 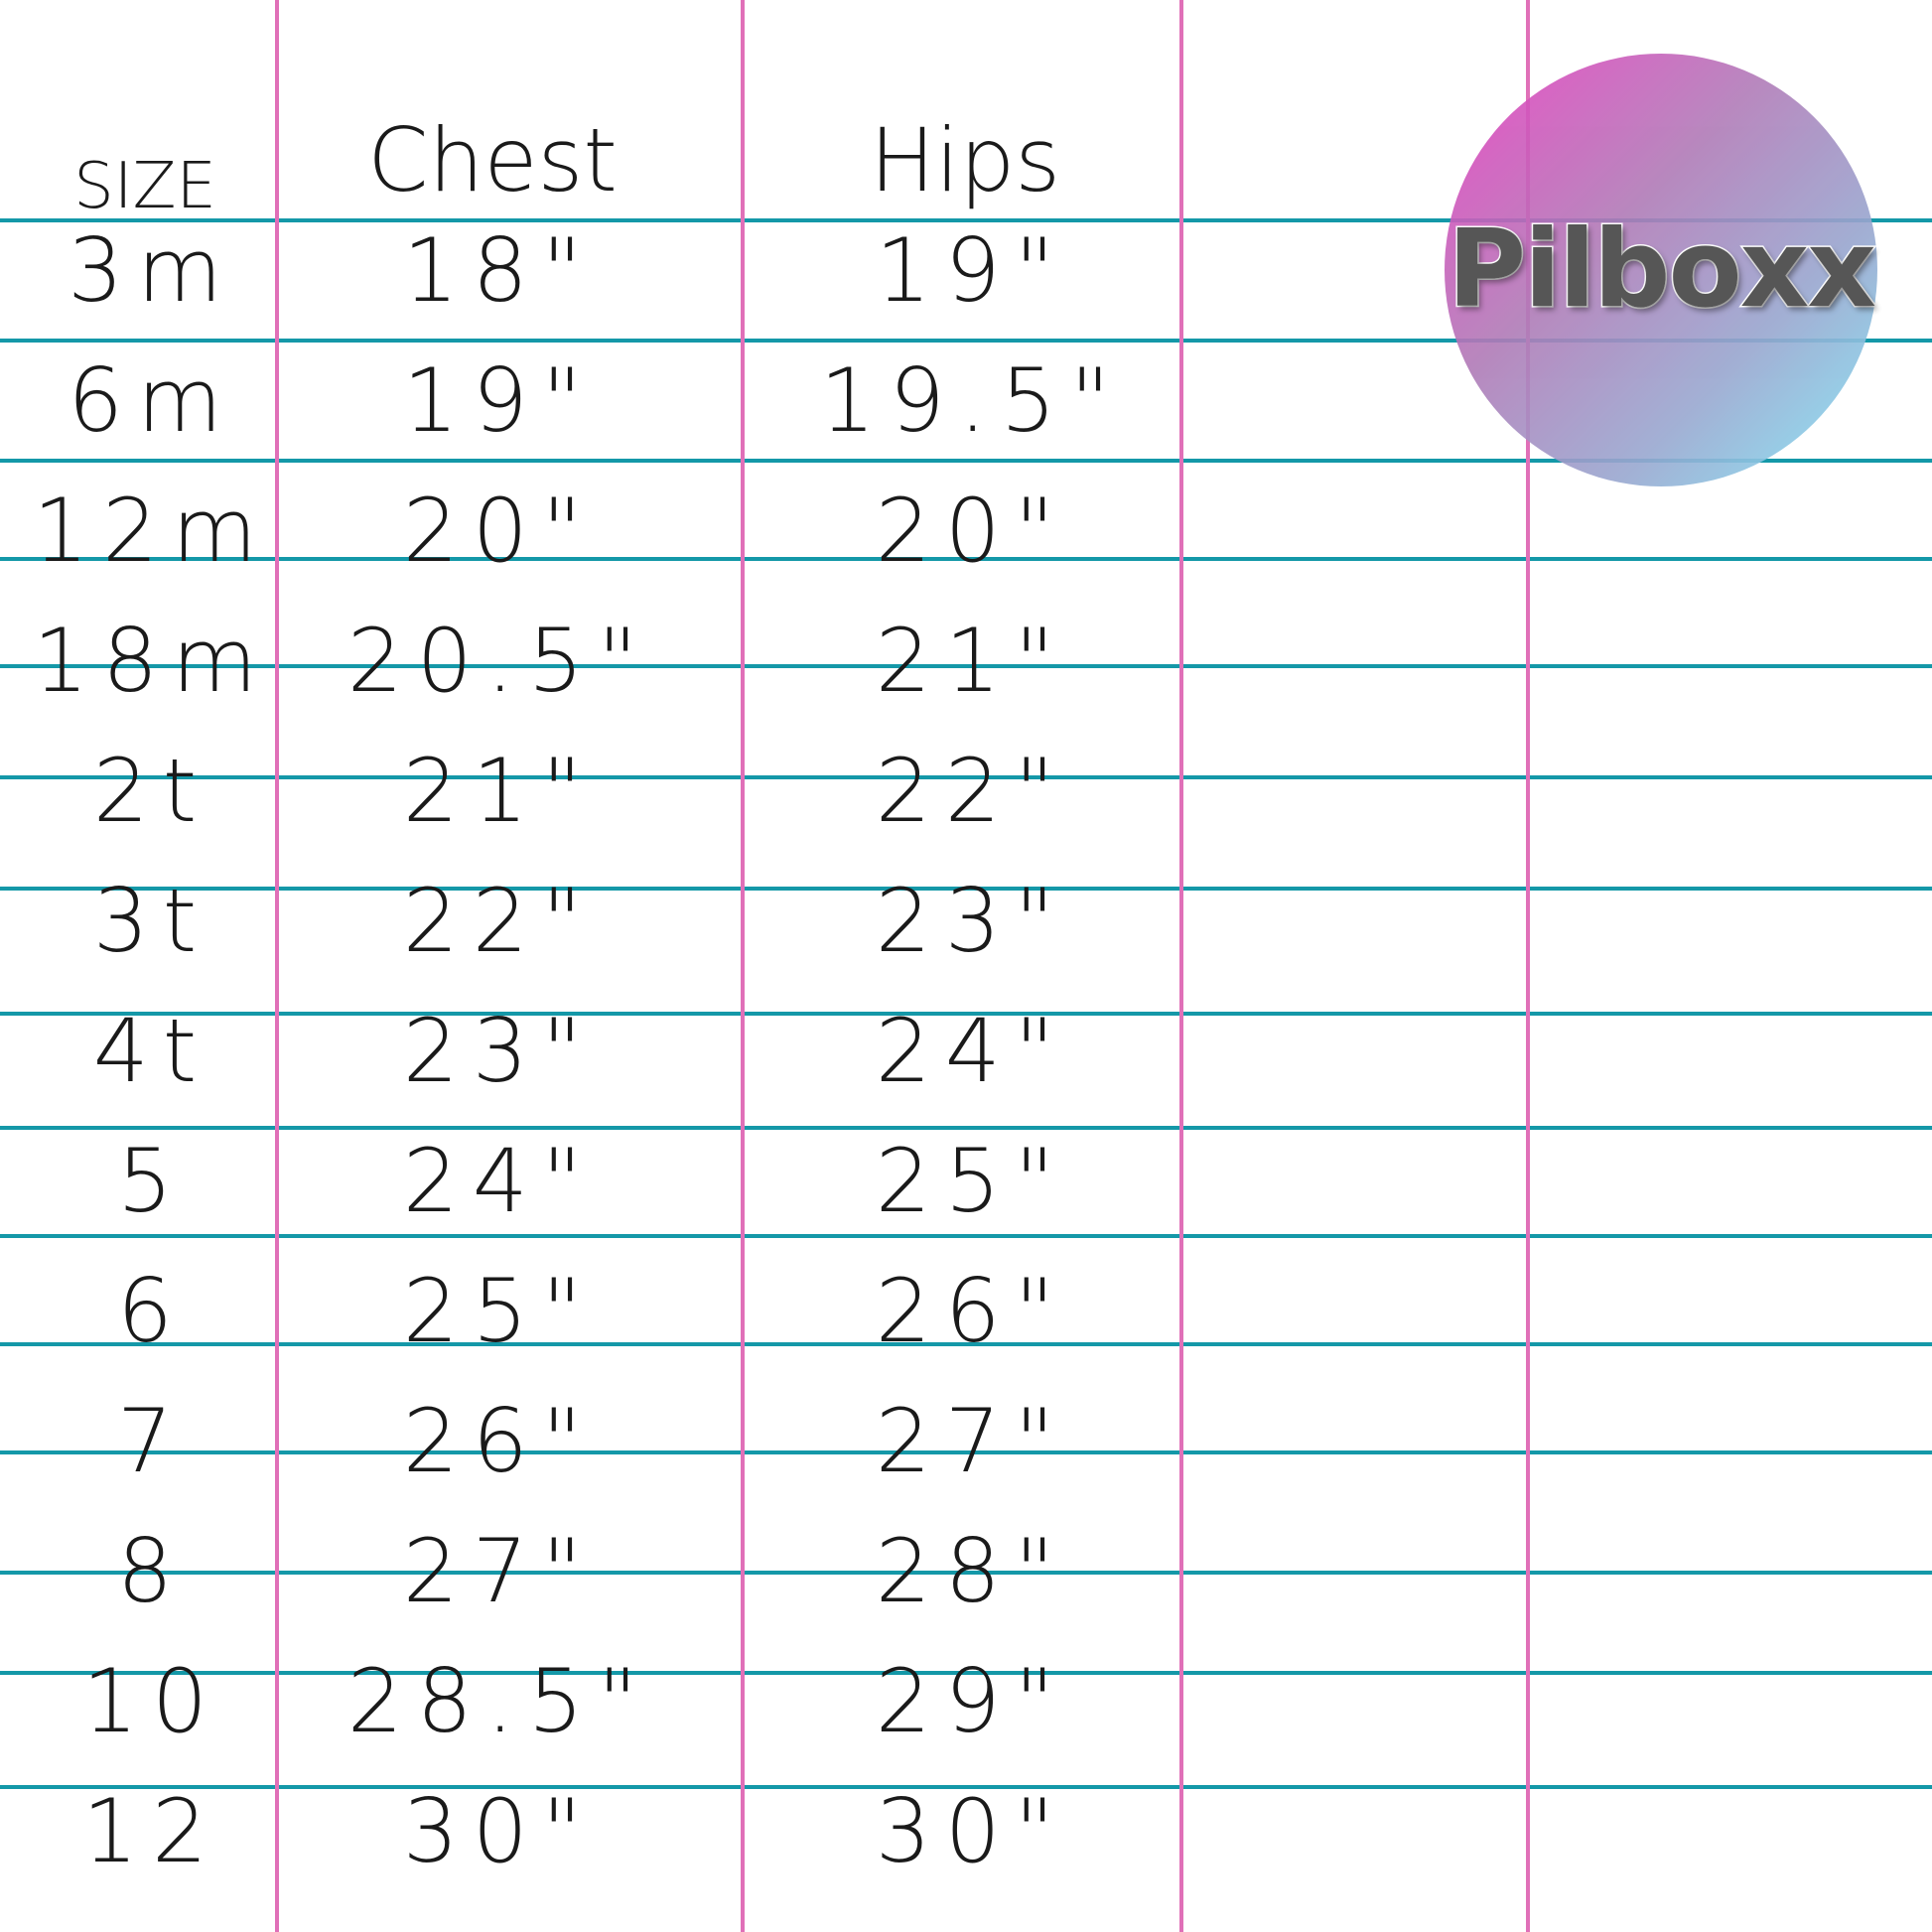 What do you see at coordinates (152, 531) in the screenshot?
I see `cell-size: 12m` at bounding box center [152, 531].